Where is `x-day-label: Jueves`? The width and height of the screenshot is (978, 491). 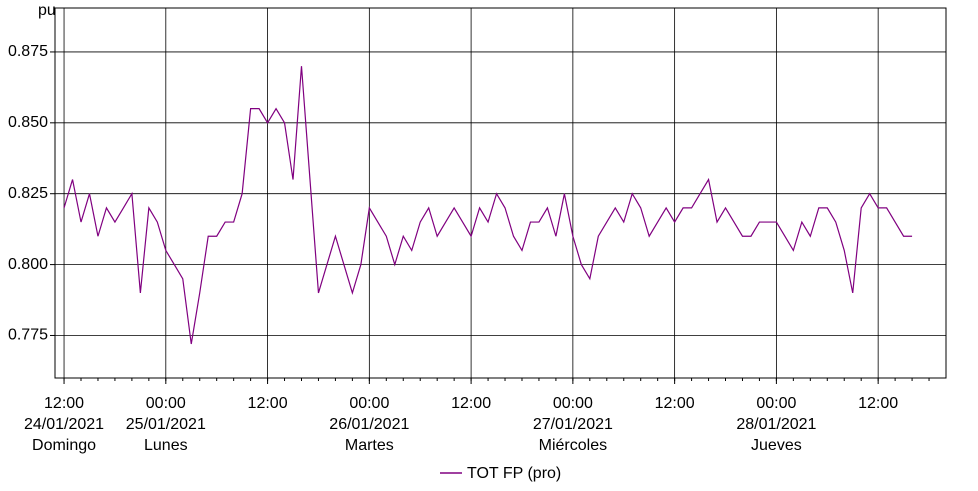
x-day-label: Jueves is located at coordinates (776, 445).